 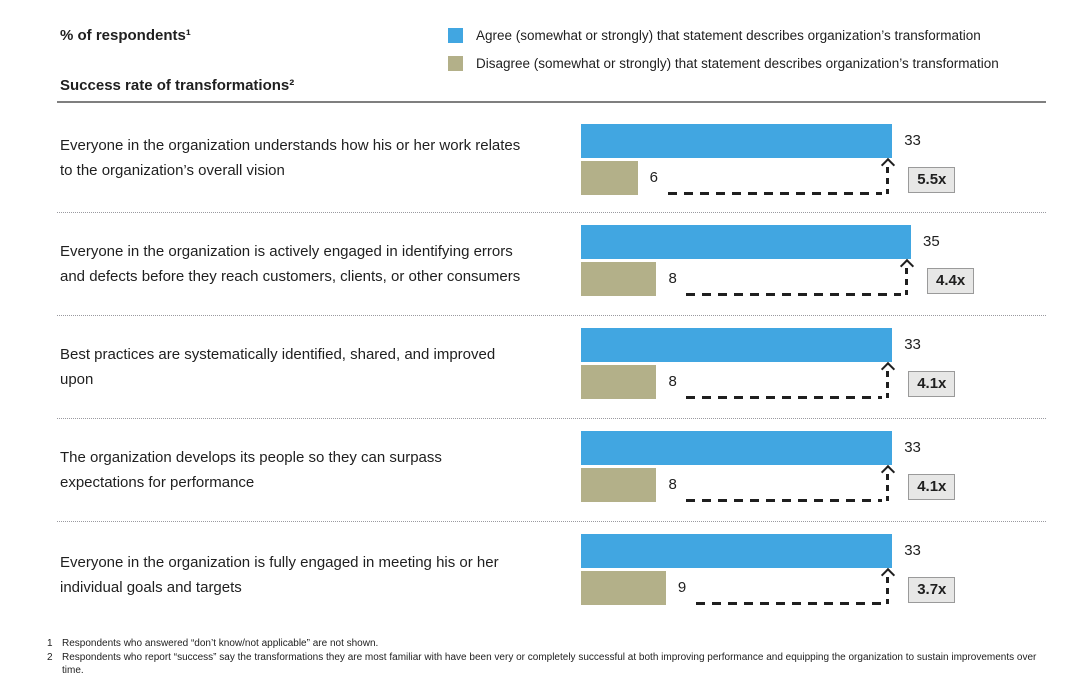 What do you see at coordinates (177, 85) in the screenshot?
I see `chart-subtitle: Success rate of transformations²` at bounding box center [177, 85].